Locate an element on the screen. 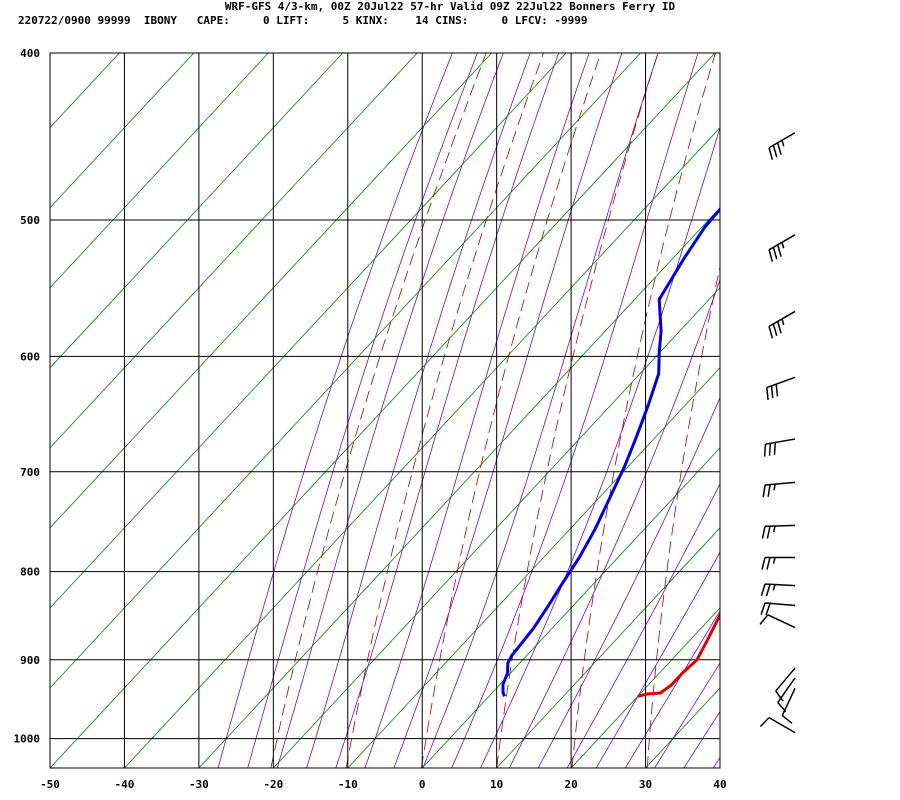 This screenshot has height=800, width=900. x-tick-label: -20 is located at coordinates (273, 784).